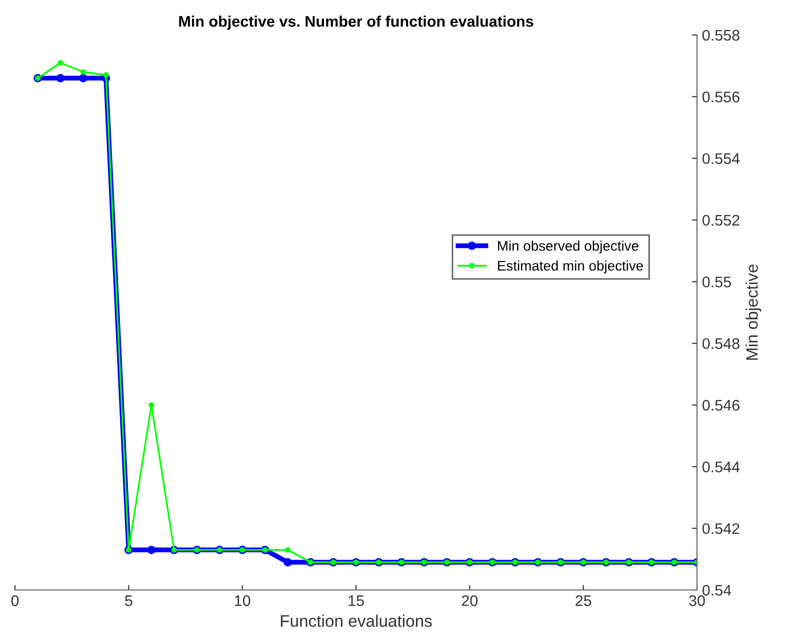  Describe the element at coordinates (721, 158) in the screenshot. I see `y-tick-label: 0.554` at that location.